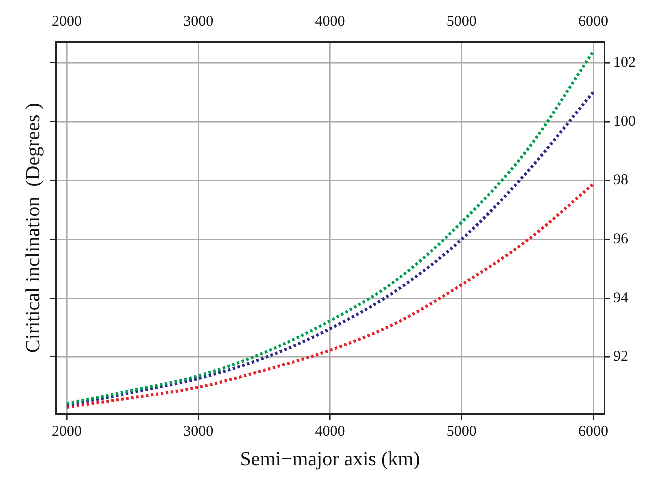 This screenshot has height=488, width=655. Describe the element at coordinates (330, 459) in the screenshot. I see `x-axis-title: Semi−major axis (km)` at that location.